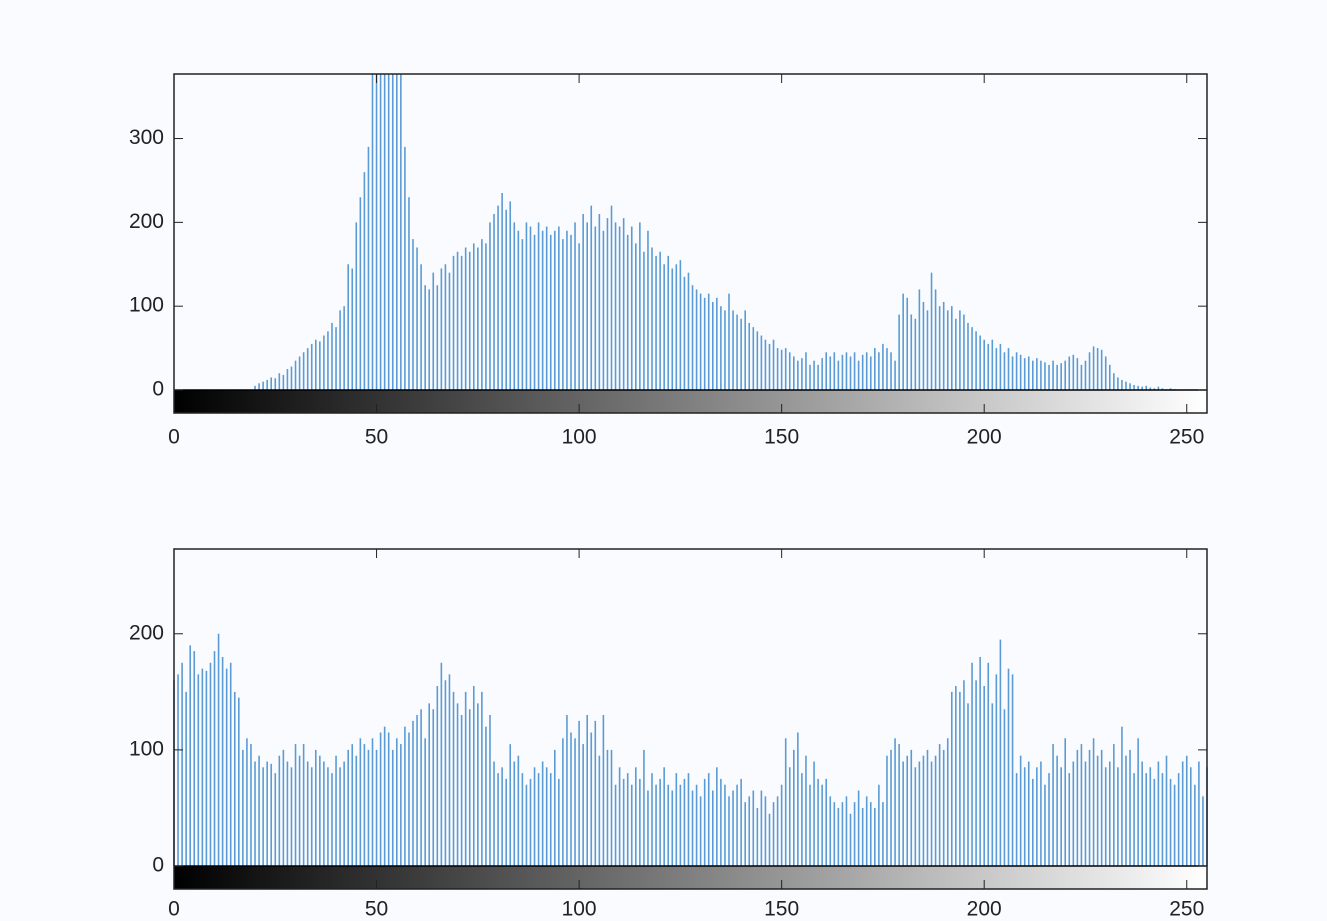 The width and height of the screenshot is (1327, 921). I want to click on y-tick-label: 300, so click(146, 137).